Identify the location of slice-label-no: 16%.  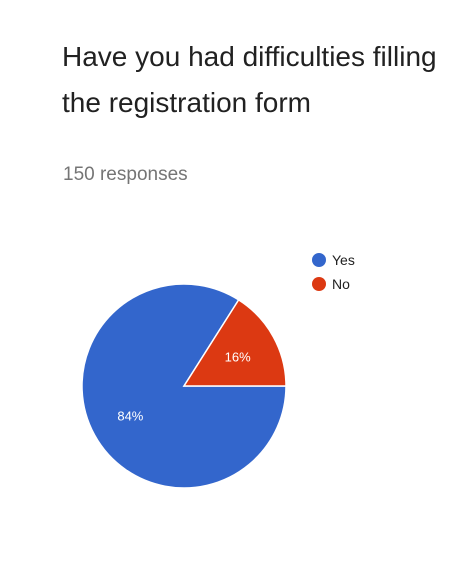
(238, 357).